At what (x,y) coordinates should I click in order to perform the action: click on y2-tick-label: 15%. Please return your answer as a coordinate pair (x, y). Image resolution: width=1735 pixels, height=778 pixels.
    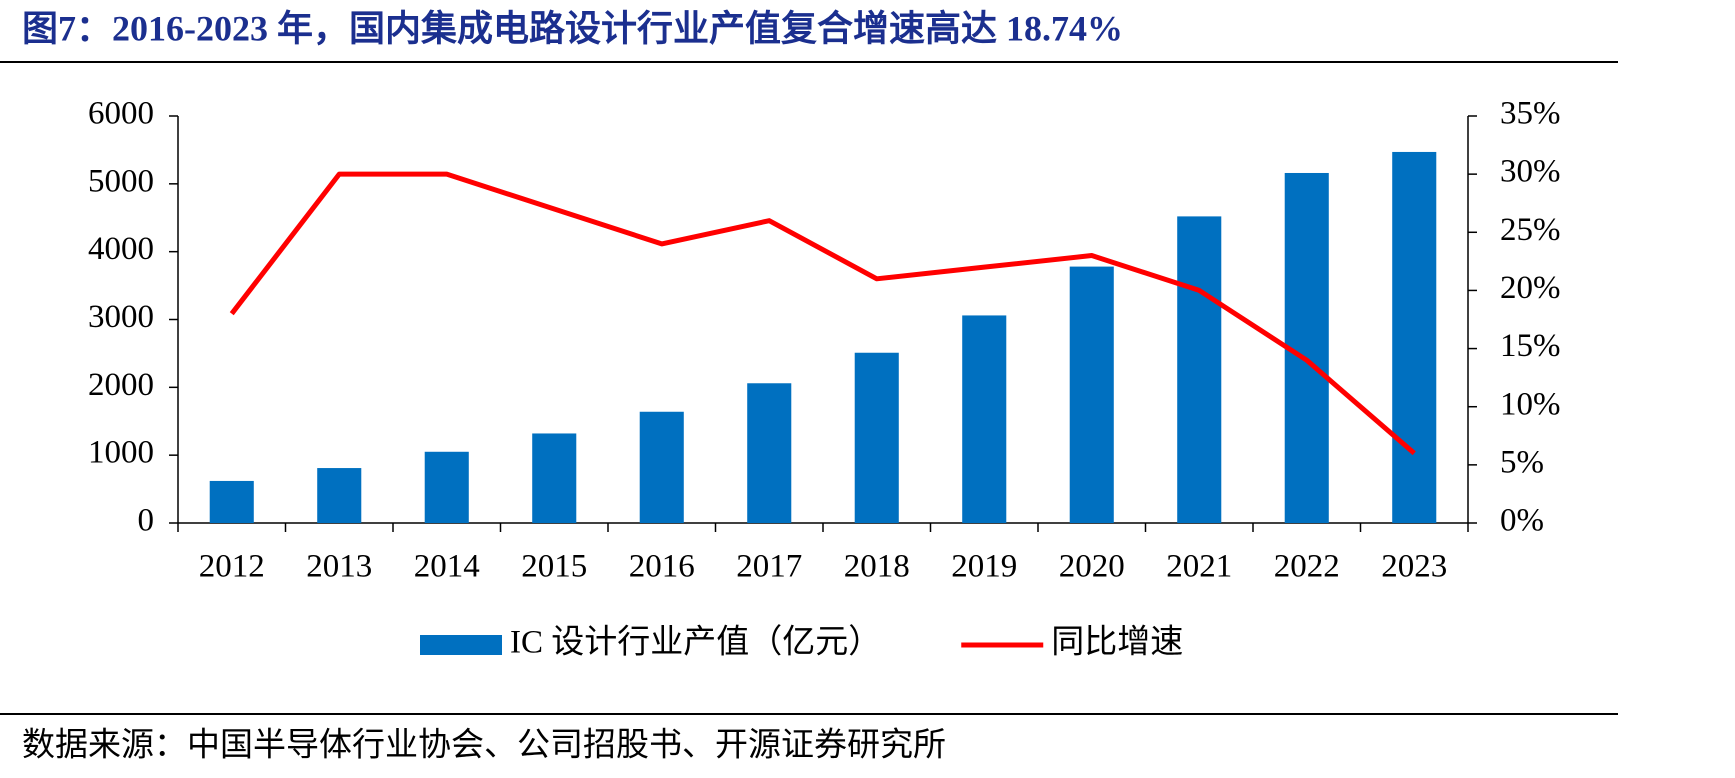
    Looking at the image, I should click on (1530, 346).